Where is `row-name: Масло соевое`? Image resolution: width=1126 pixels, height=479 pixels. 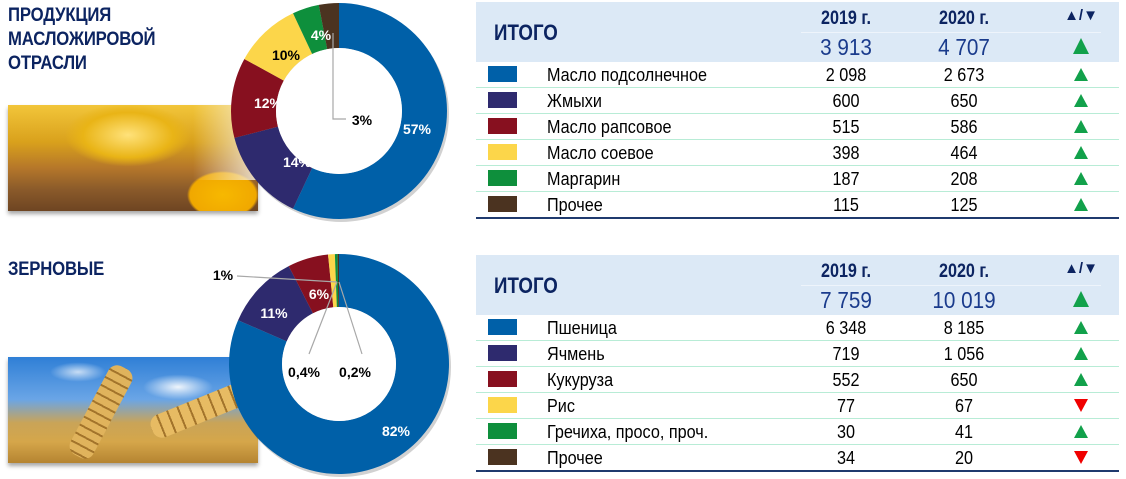 row-name: Масло соевое is located at coordinates (600, 153).